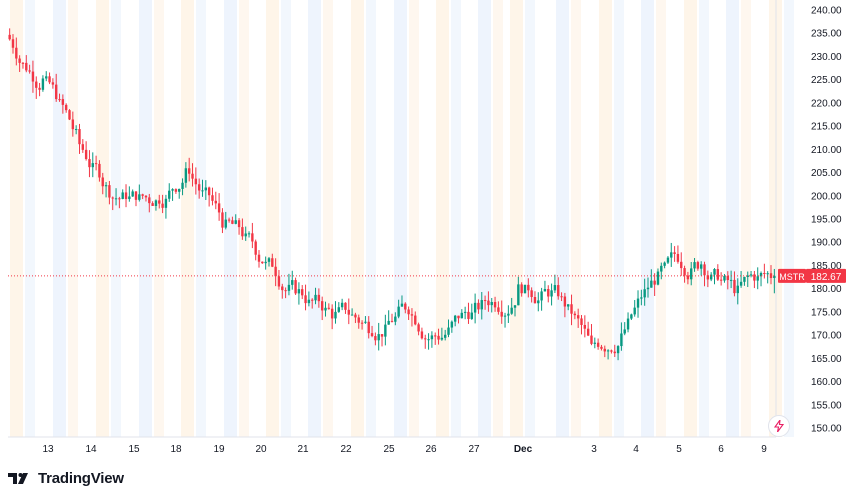  What do you see at coordinates (826, 429) in the screenshot?
I see `y-tick-label: 150.00` at bounding box center [826, 429].